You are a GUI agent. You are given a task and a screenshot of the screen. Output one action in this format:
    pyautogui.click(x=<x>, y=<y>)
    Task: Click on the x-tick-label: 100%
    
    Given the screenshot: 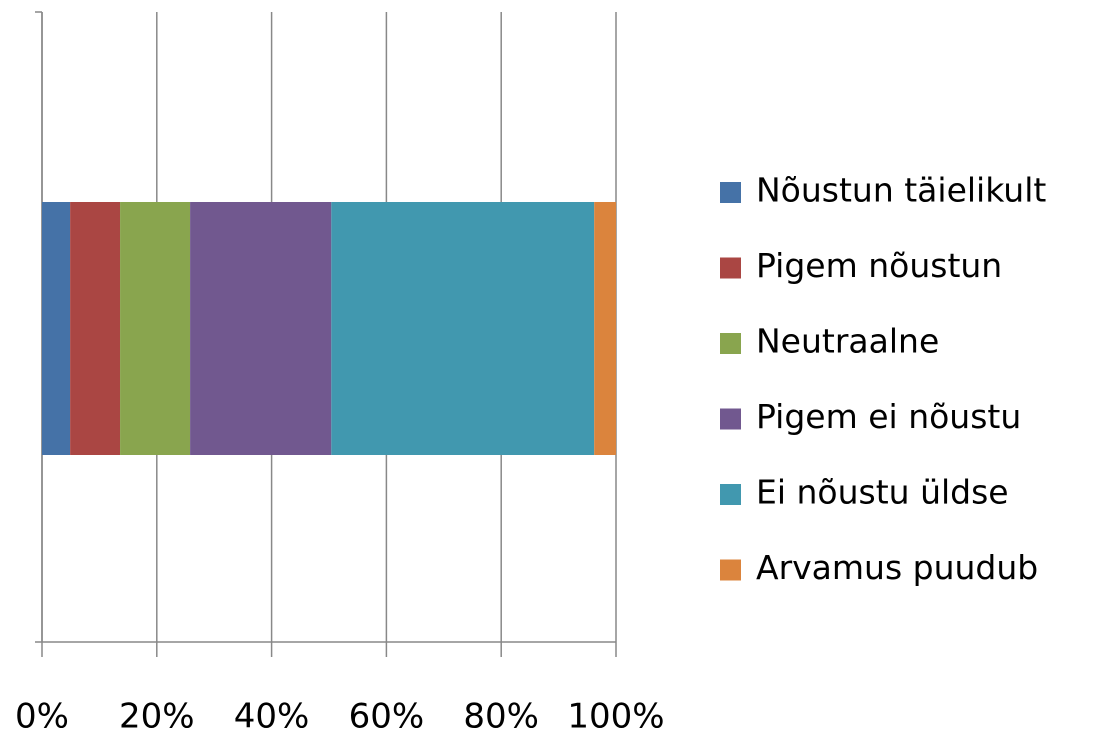 What is the action you would take?
    pyautogui.click(x=615, y=717)
    